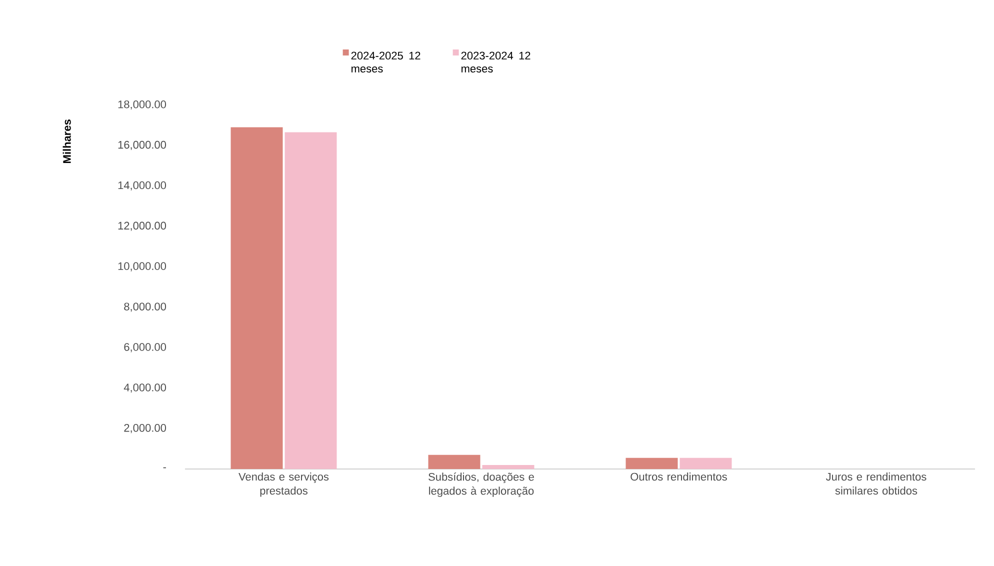  I want to click on y-tick-label: 12,000.00, so click(142, 226).